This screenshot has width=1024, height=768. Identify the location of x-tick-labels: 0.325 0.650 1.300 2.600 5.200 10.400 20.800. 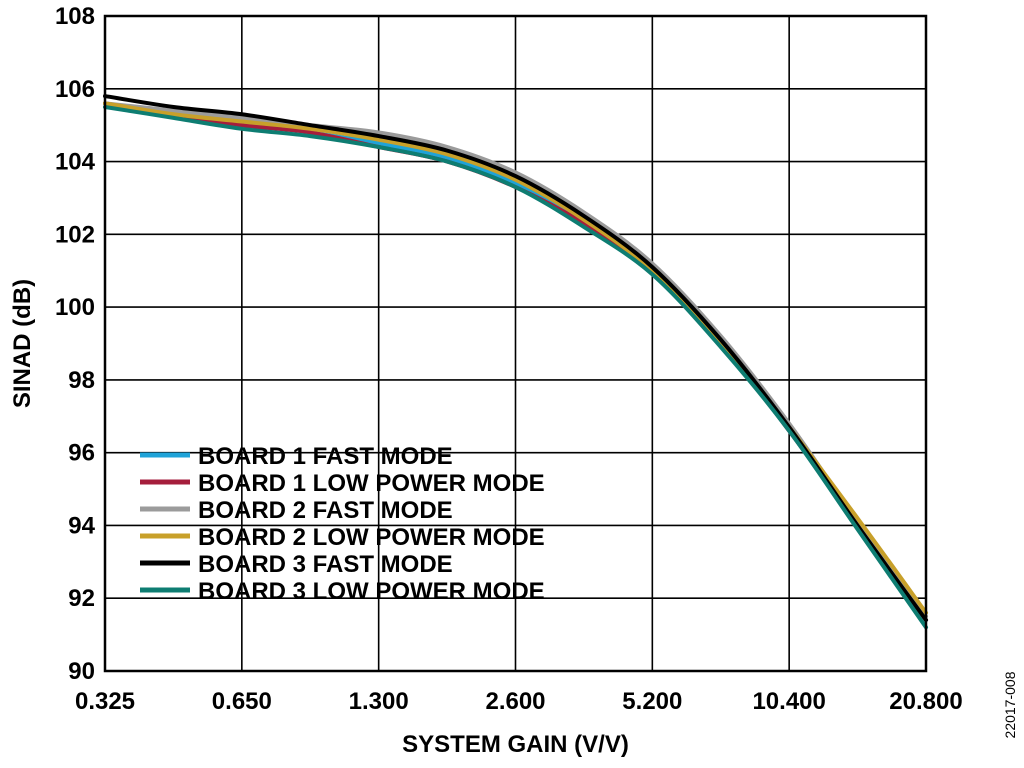
(519, 701).